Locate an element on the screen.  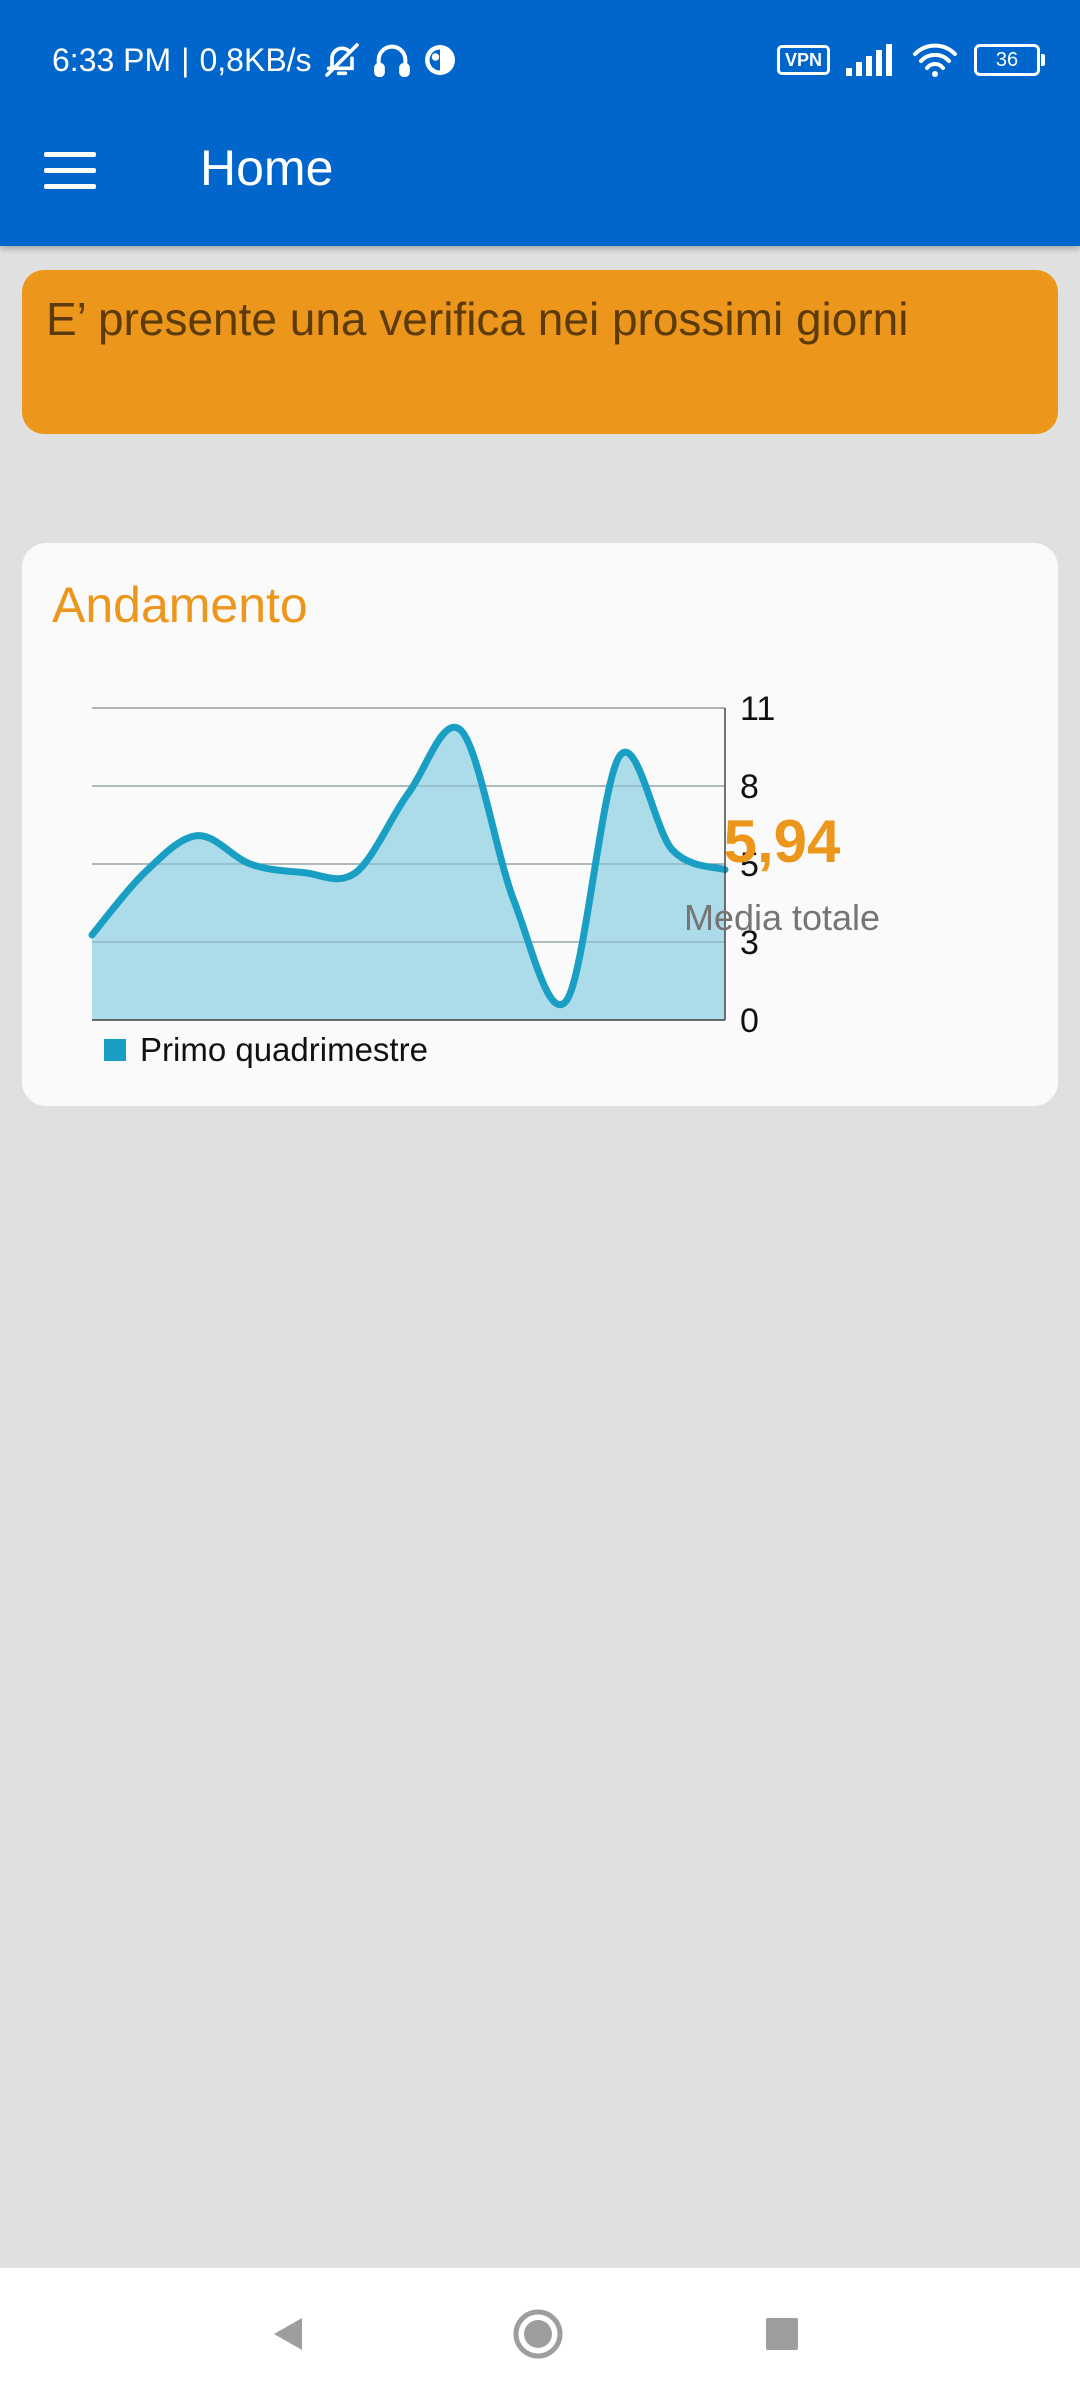
y-tick-label: 5 is located at coordinates (749, 865).